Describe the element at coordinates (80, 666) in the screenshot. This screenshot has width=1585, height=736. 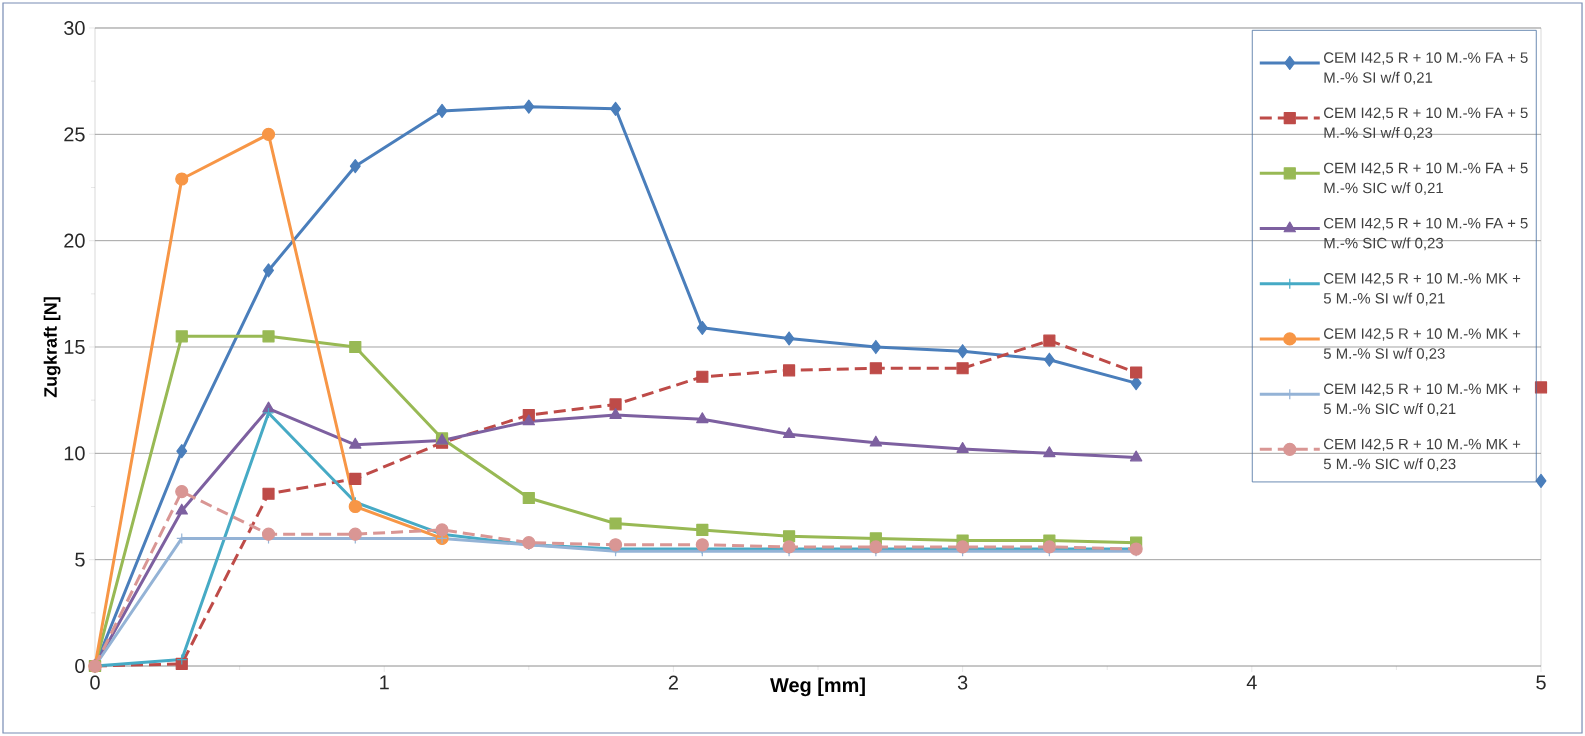
I see `y-tick-label: 0` at that location.